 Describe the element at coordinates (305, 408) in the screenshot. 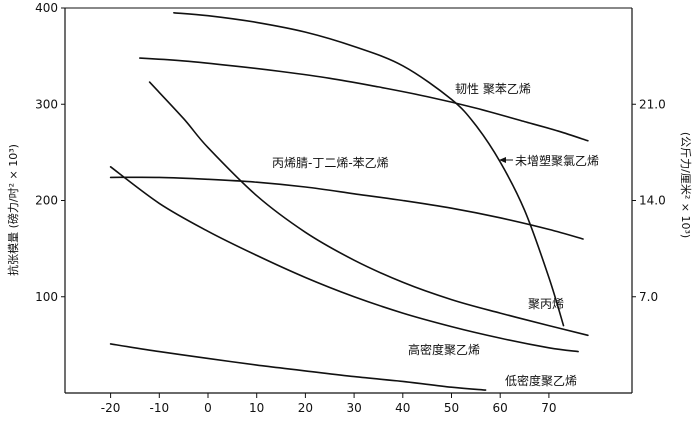

I see `x-tick-label: 20` at that location.